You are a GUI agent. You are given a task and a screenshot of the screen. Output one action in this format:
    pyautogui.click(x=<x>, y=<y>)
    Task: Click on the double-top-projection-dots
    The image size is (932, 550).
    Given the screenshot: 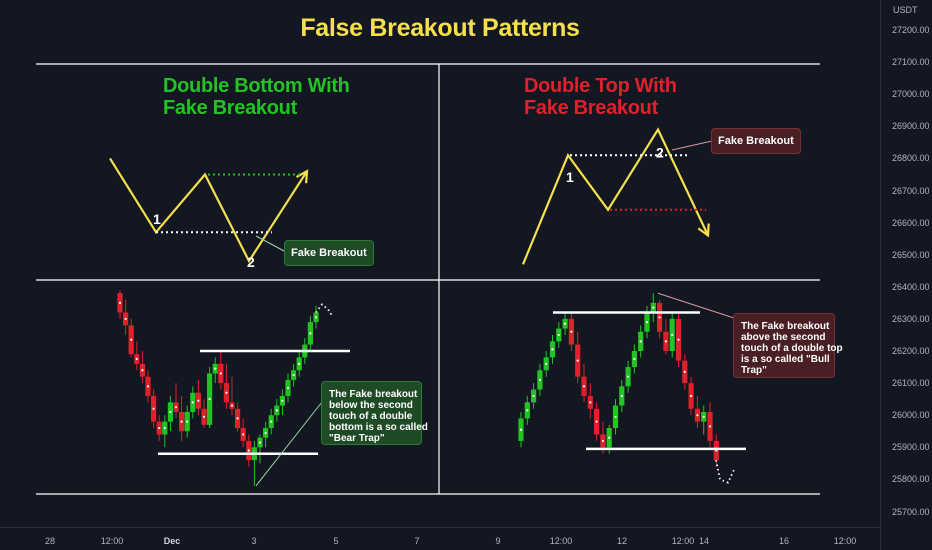 What is the action you would take?
    pyautogui.click(x=725, y=471)
    